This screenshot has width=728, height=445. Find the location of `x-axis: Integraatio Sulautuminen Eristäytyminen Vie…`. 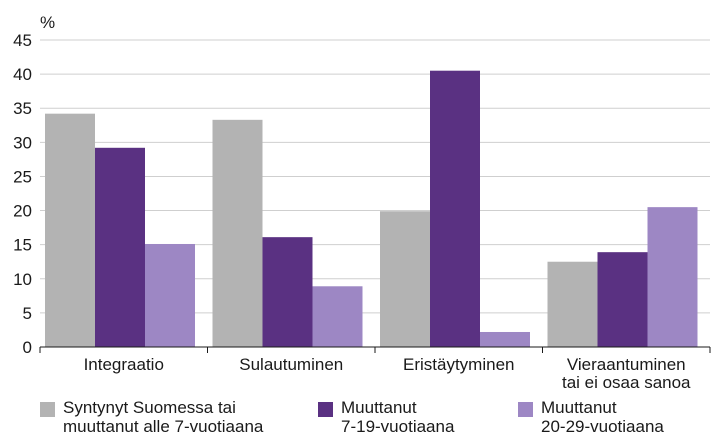

x-axis: Integraatio Sulautuminen Eristäytyminen Vie… is located at coordinates (375, 369).